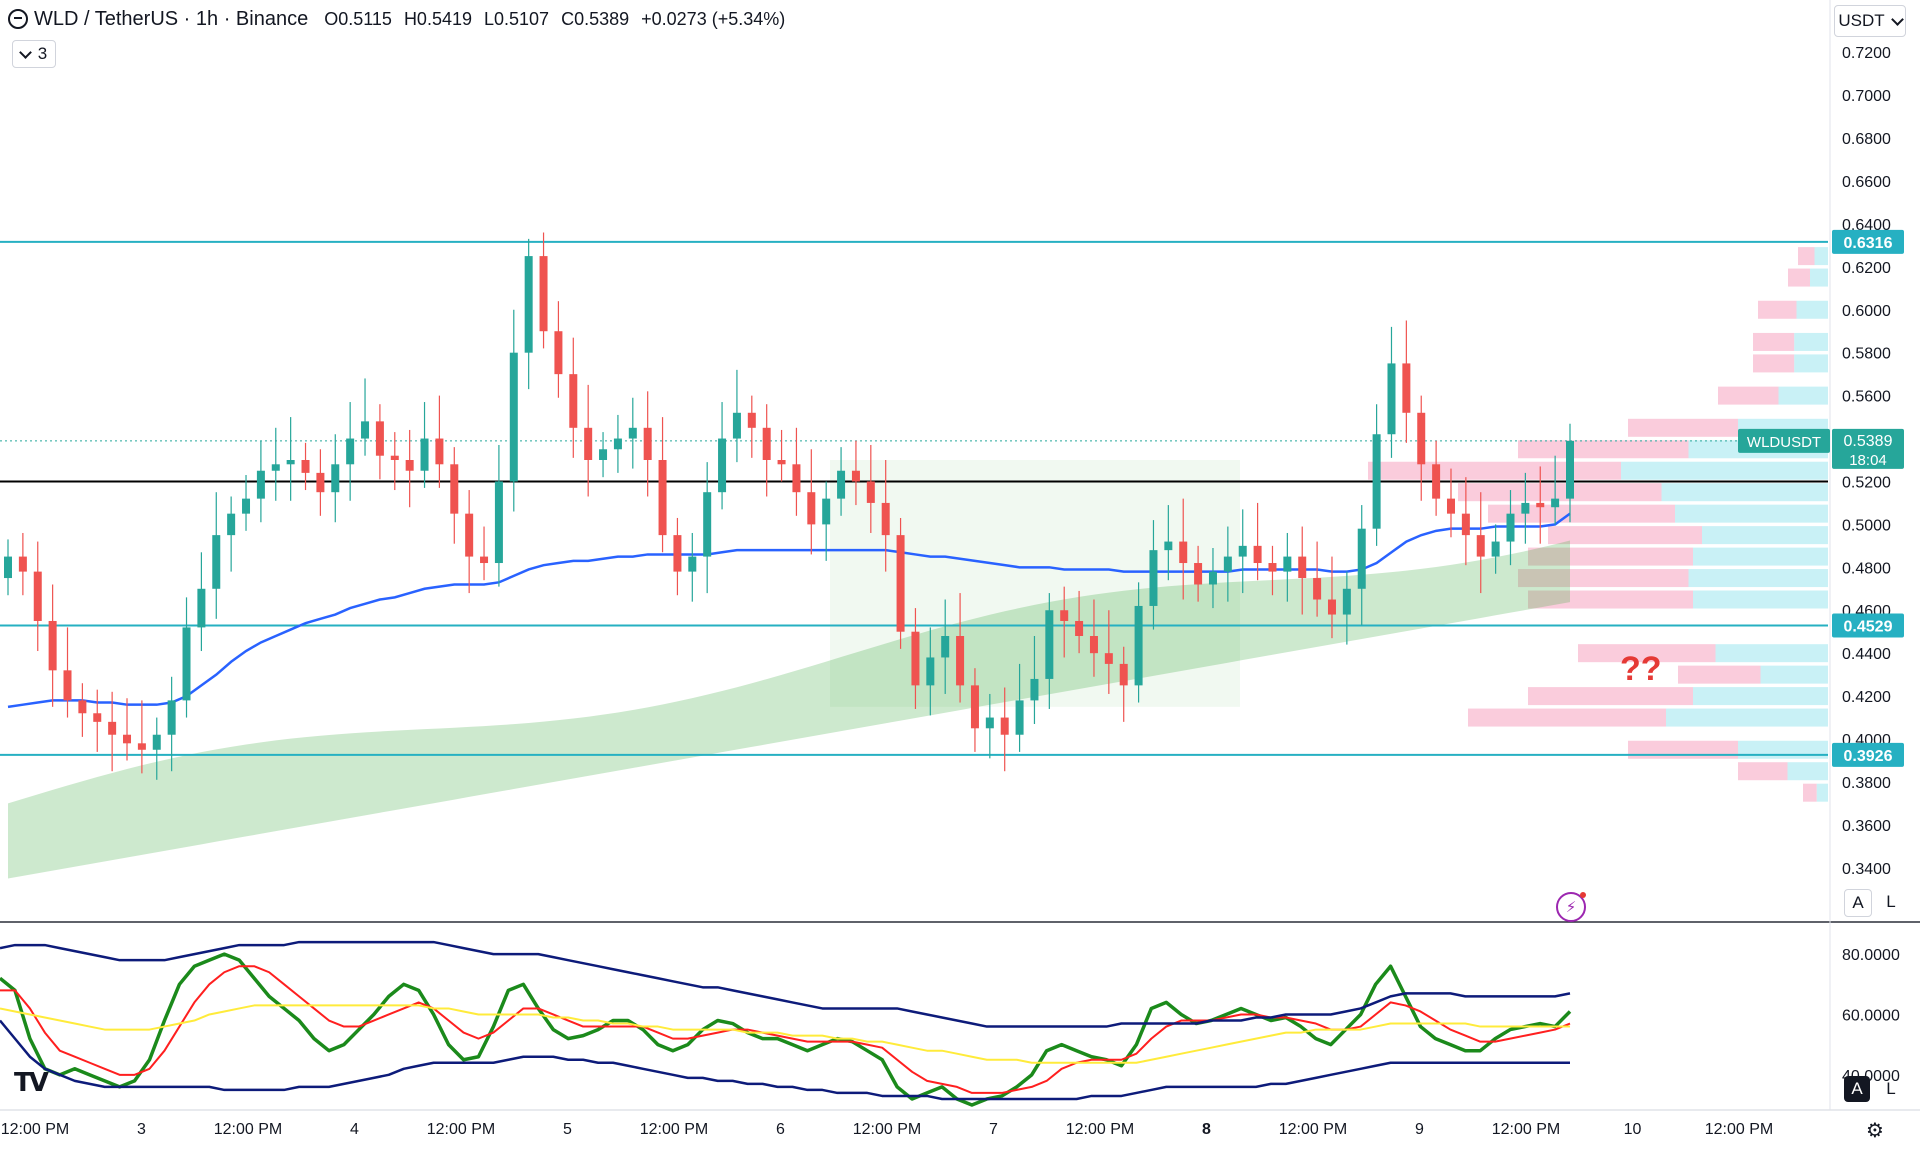  Describe the element at coordinates (18, 19) in the screenshot. I see `symbol-icon` at that location.